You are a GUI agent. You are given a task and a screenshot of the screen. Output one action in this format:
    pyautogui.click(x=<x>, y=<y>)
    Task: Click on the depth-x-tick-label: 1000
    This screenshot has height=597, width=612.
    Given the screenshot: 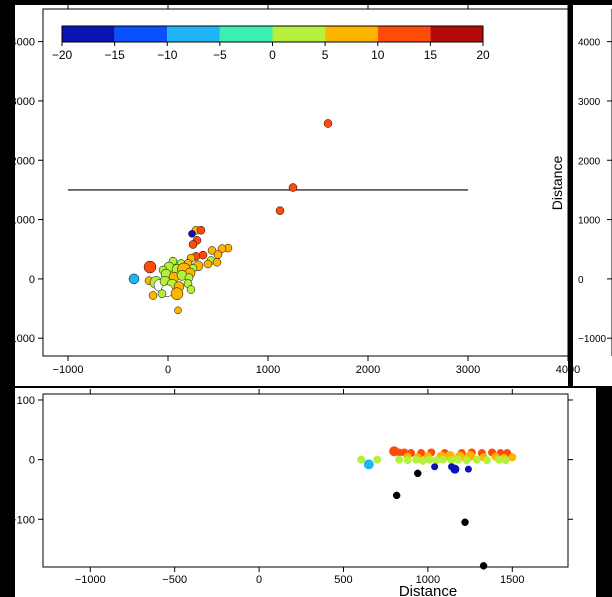 What is the action you would take?
    pyautogui.click(x=428, y=580)
    